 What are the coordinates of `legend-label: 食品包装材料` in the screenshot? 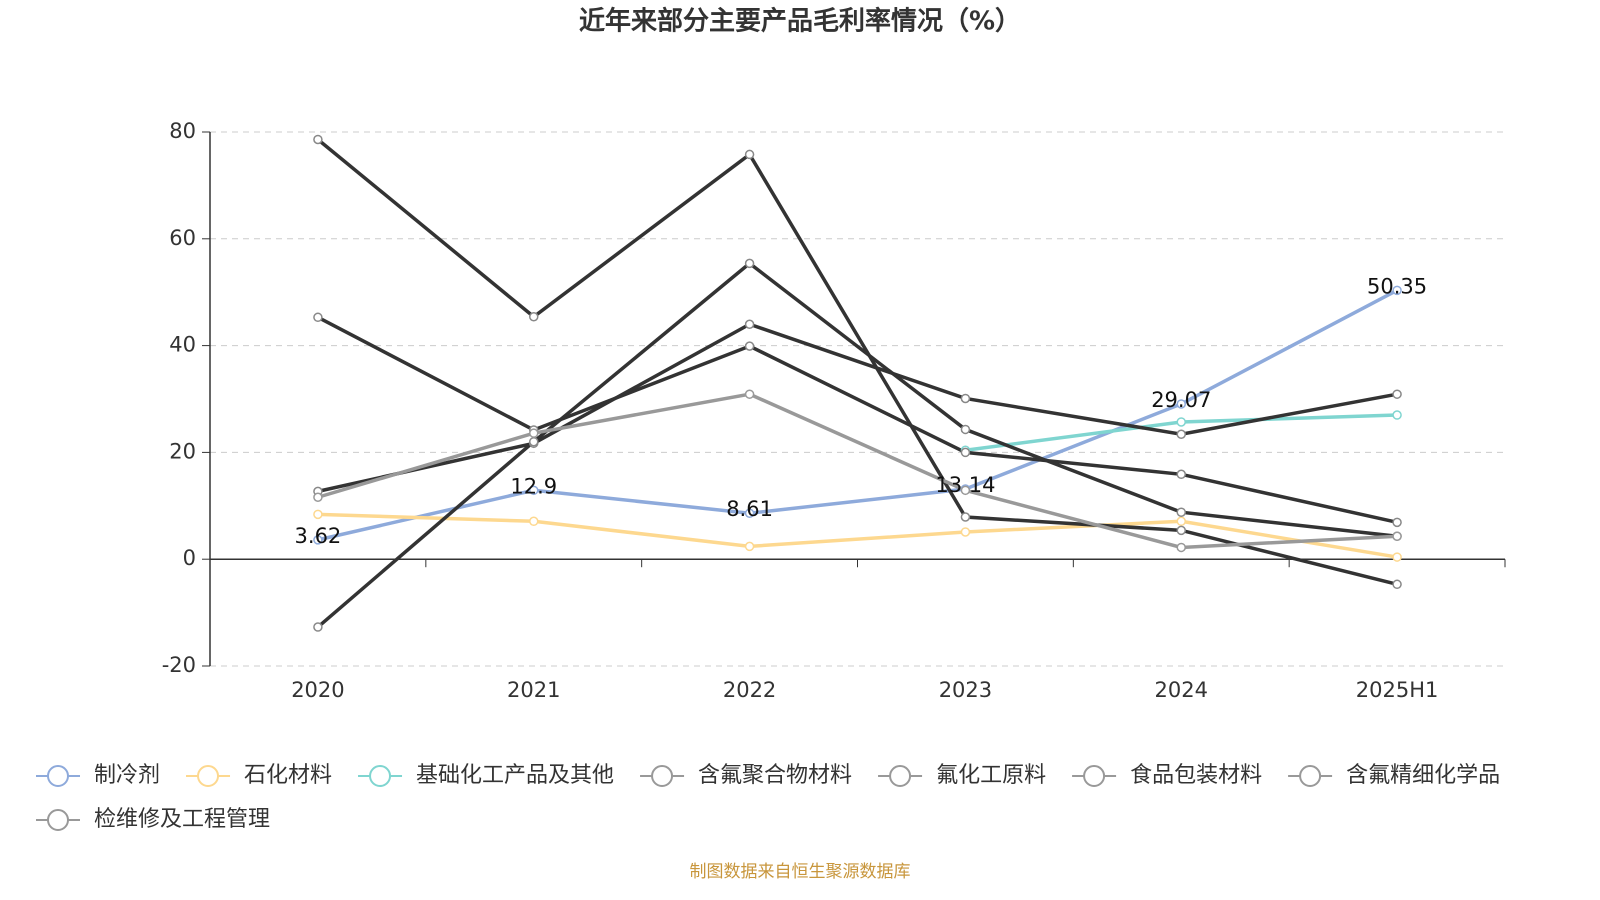 It's located at (1196, 775).